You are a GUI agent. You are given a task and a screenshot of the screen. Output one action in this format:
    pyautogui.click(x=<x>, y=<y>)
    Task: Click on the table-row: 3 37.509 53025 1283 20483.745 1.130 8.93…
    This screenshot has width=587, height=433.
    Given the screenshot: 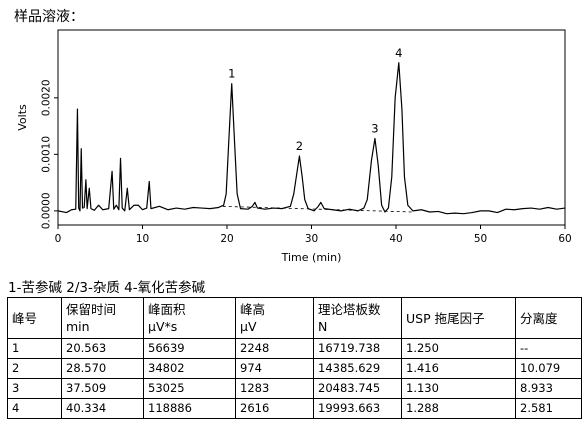 What is the action you would take?
    pyautogui.click(x=294, y=388)
    